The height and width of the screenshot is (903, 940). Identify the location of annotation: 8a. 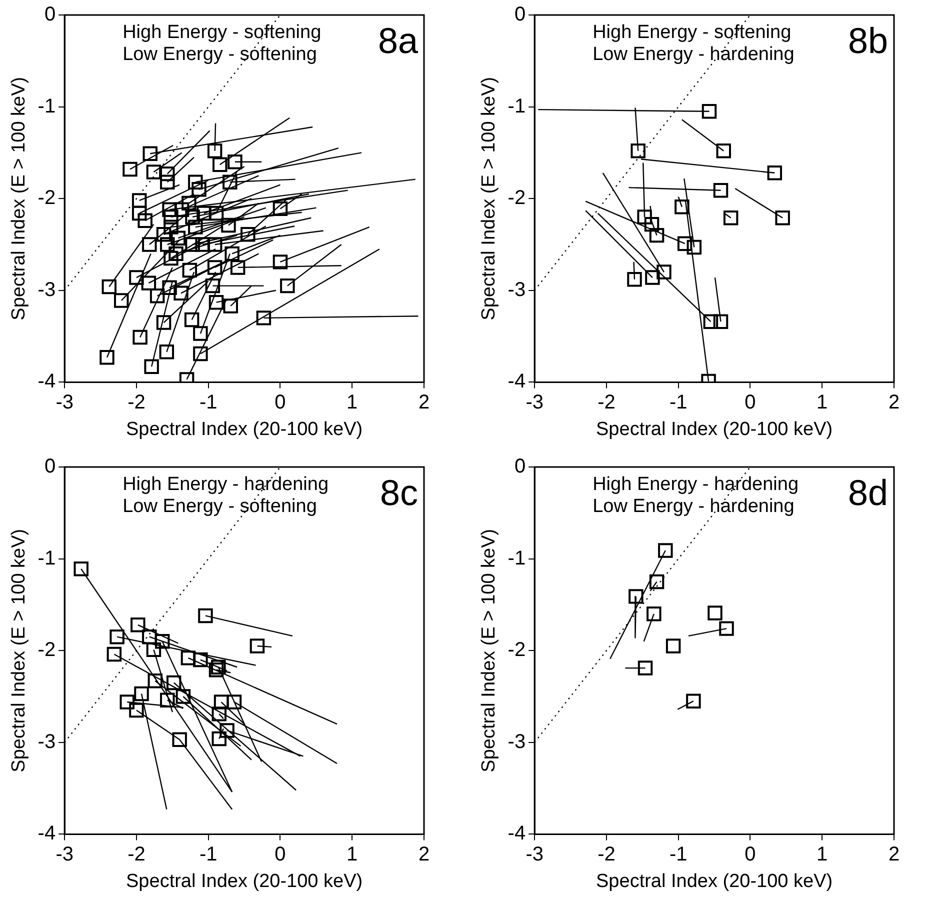
(398, 40).